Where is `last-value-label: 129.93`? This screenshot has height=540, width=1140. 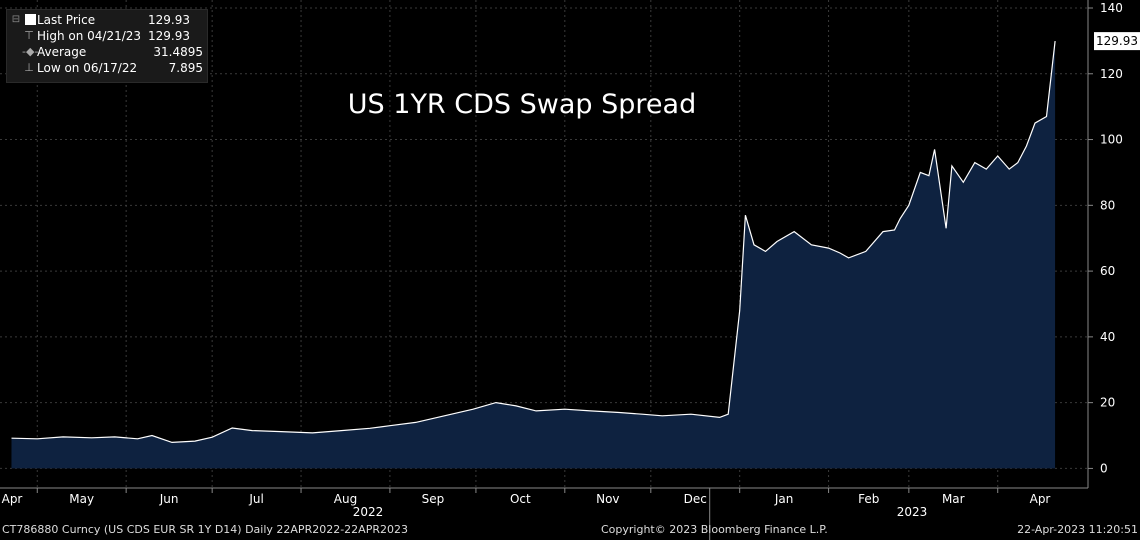
last-value-label: 129.93 is located at coordinates (1117, 41).